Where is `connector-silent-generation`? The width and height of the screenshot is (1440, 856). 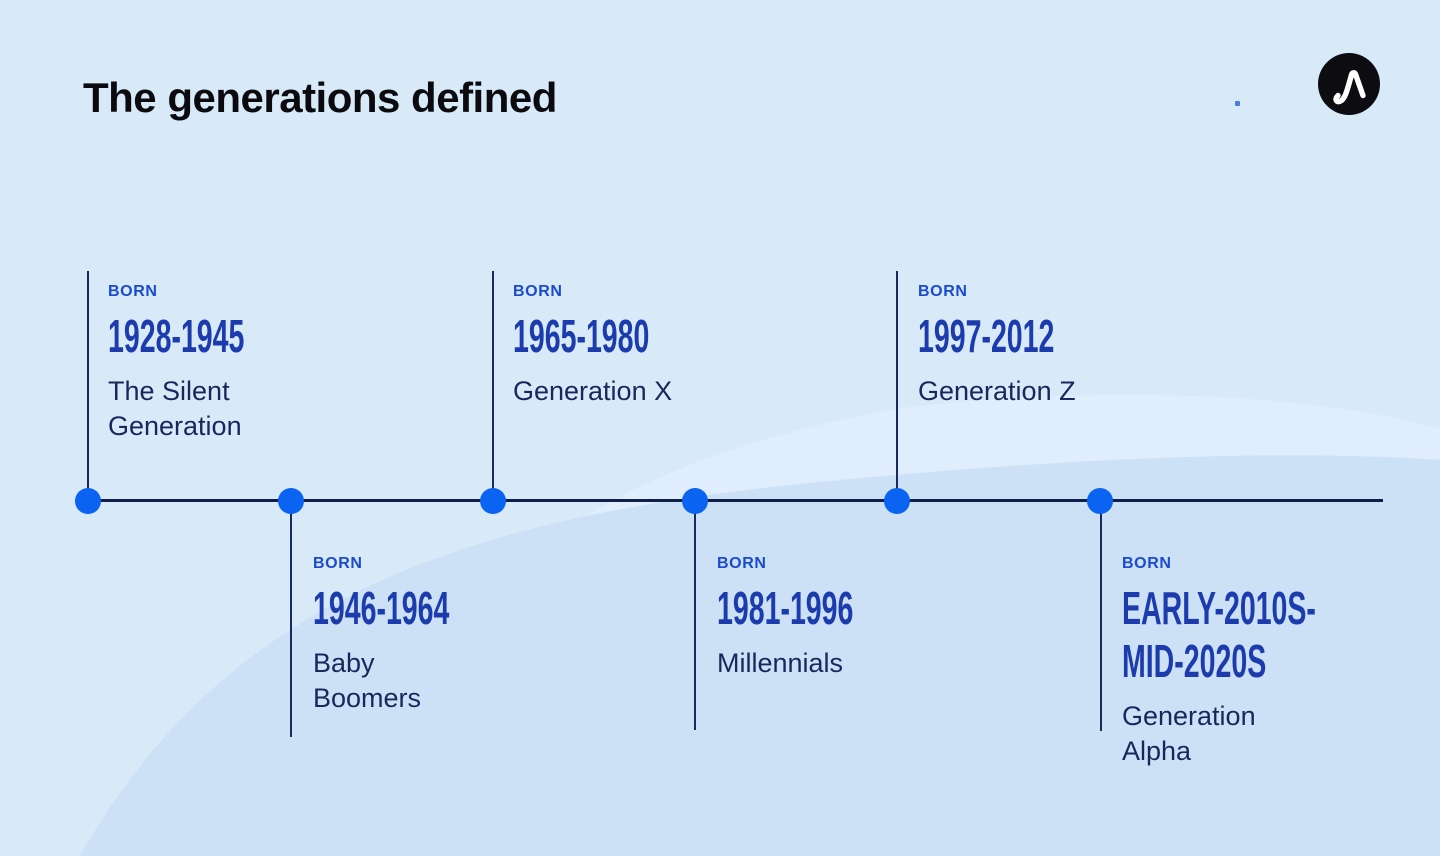
connector-silent-generation is located at coordinates (88, 386).